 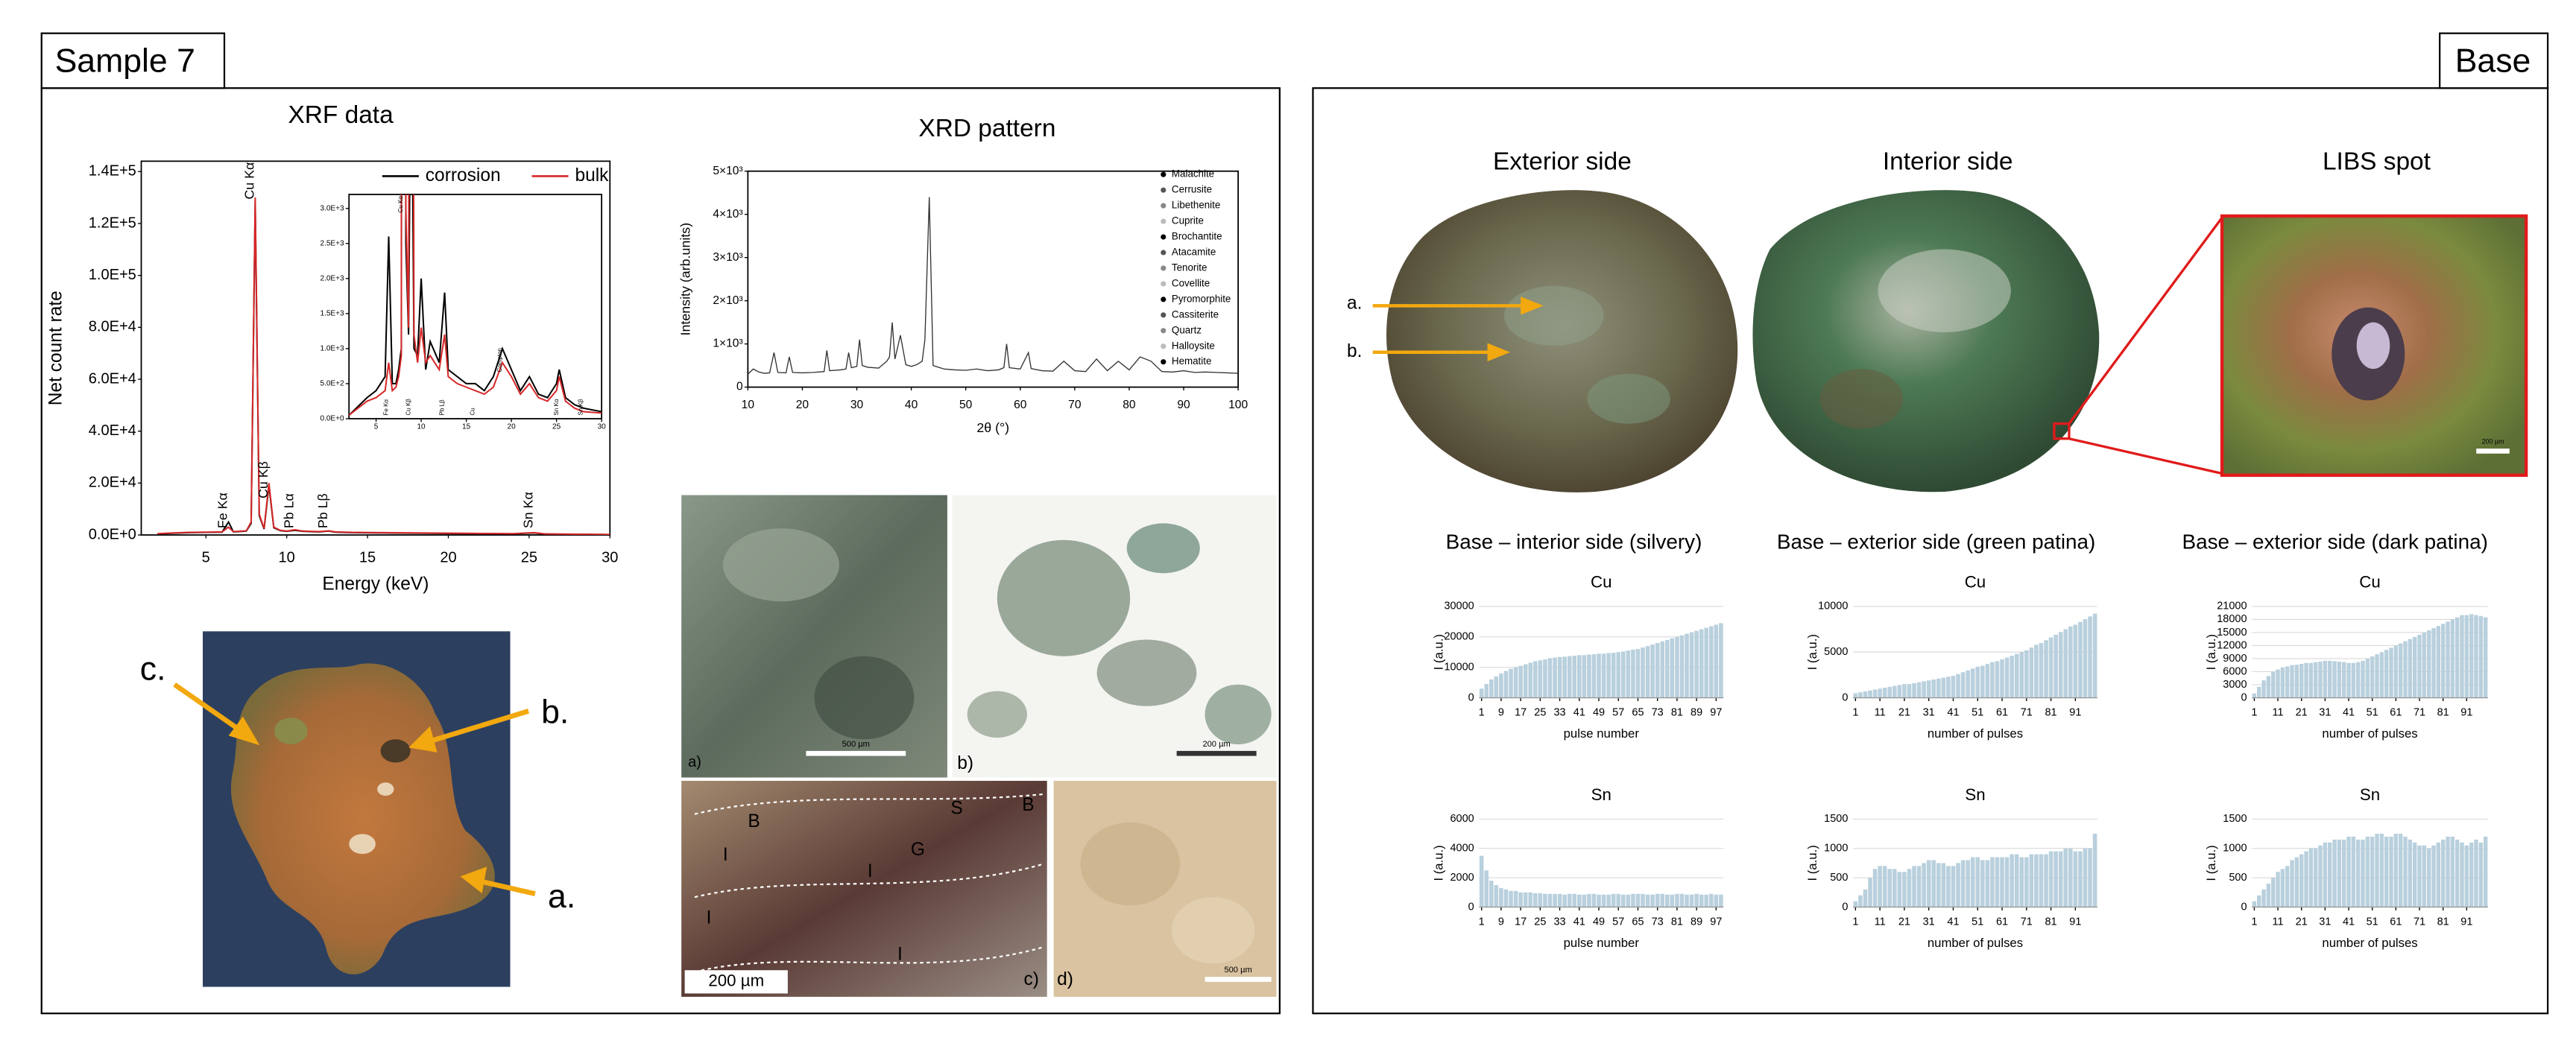 I want to click on panel-letter: a), so click(x=694, y=762).